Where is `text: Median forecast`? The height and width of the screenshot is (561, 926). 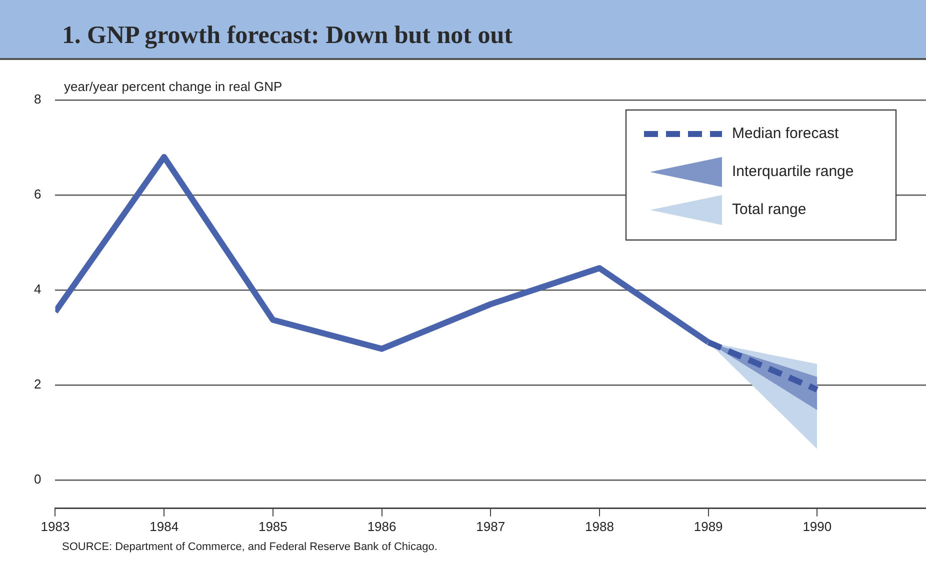
text: Median forecast is located at coordinates (786, 133).